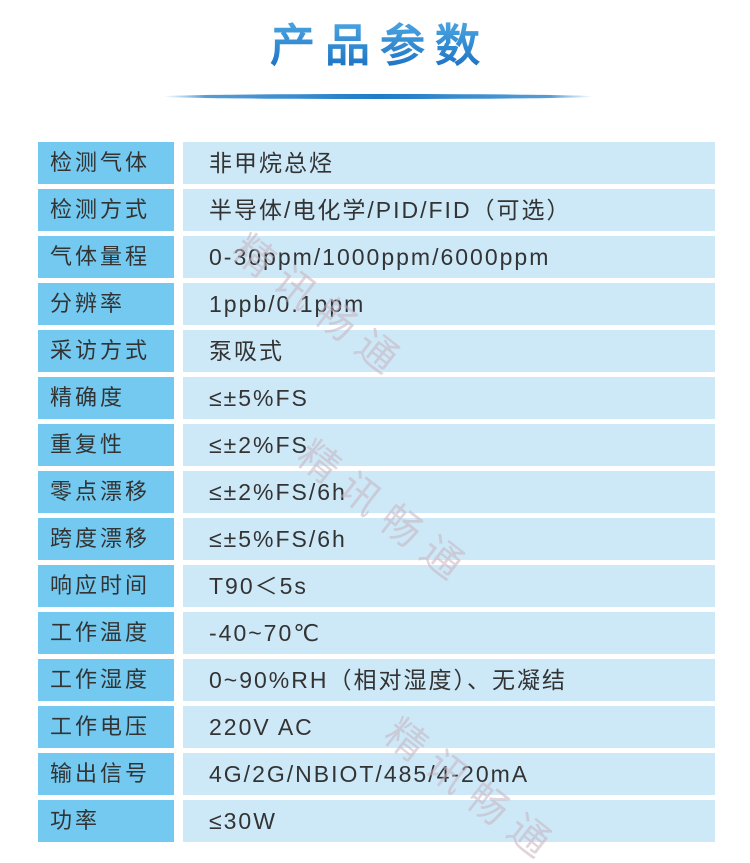 This screenshot has height=863, width=750. What do you see at coordinates (106, 727) in the screenshot?
I see `param-label-cell: 工作电压` at bounding box center [106, 727].